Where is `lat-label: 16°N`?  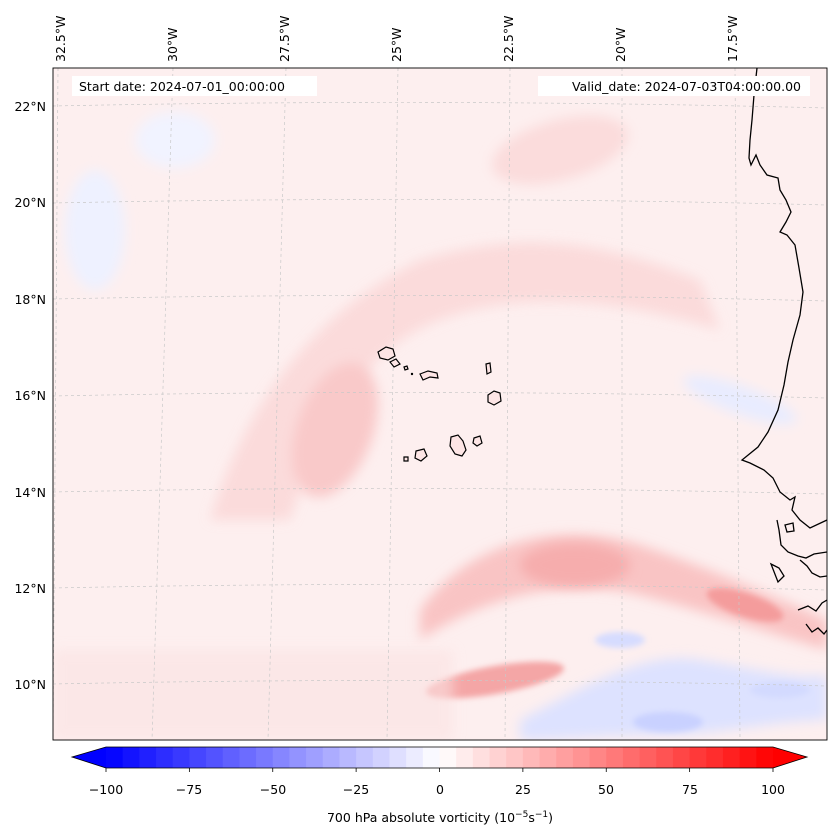
lat-label: 16°N is located at coordinates (30, 395).